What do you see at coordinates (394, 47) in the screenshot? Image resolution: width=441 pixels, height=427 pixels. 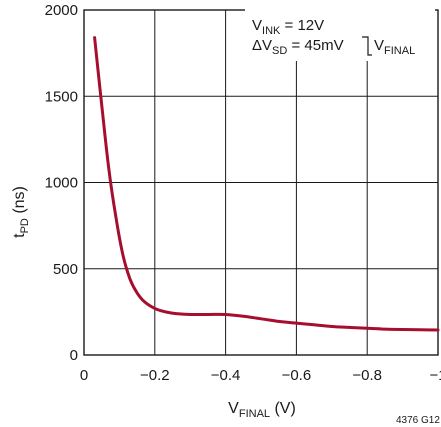 I see `annotation-vfinal: VFINAL` at bounding box center [394, 47].